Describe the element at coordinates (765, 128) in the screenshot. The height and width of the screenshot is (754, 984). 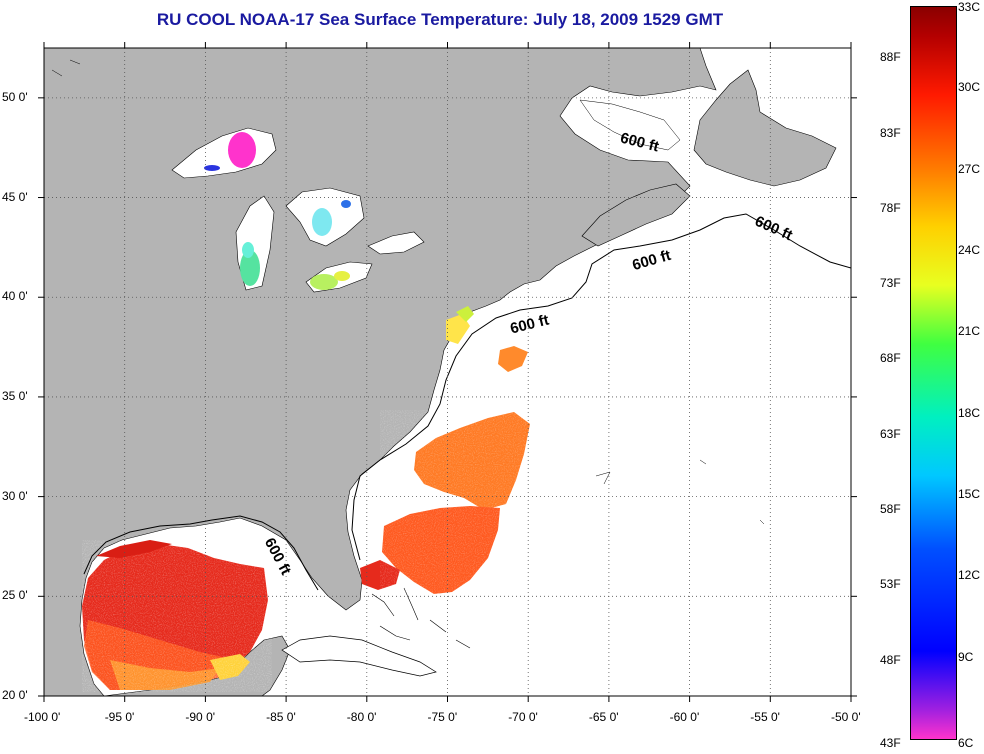
I see `land-newfoundland` at that location.